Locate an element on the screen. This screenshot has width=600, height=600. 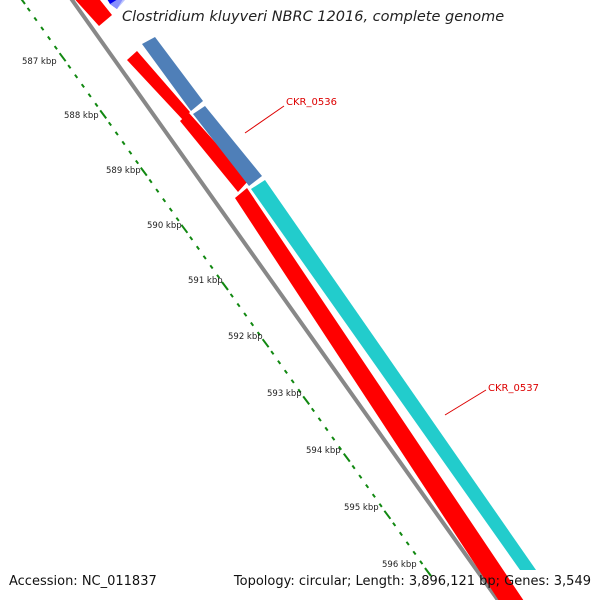
ruler-tick-label: 596 kbp is located at coordinates (399, 565).